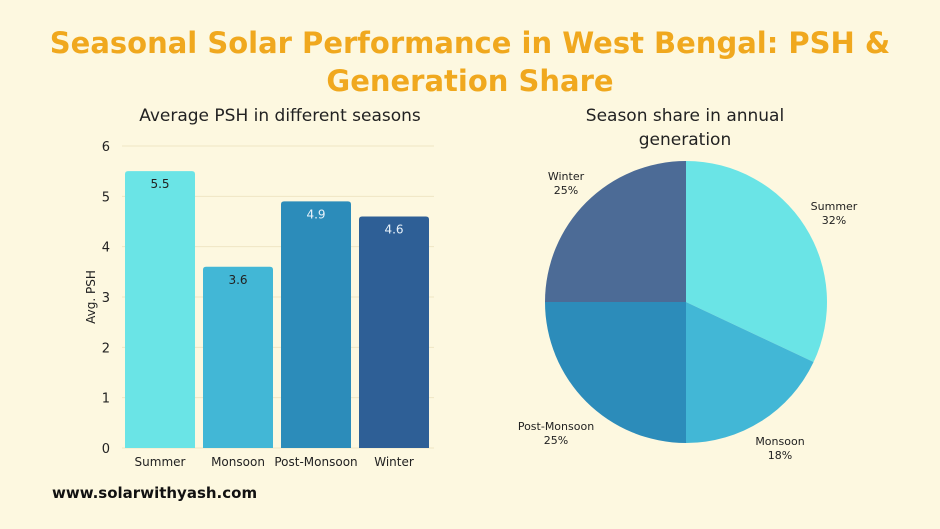 This screenshot has width=940, height=529. Describe the element at coordinates (106, 248) in the screenshot. I see `y-tick-label: 4` at that location.